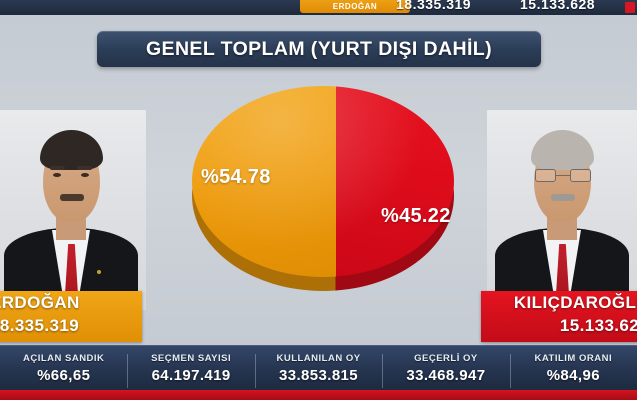 Image resolution: width=637 pixels, height=400 pixels. What do you see at coordinates (630, 7) in the screenshot?
I see `ticker-corner-chip` at bounding box center [630, 7].